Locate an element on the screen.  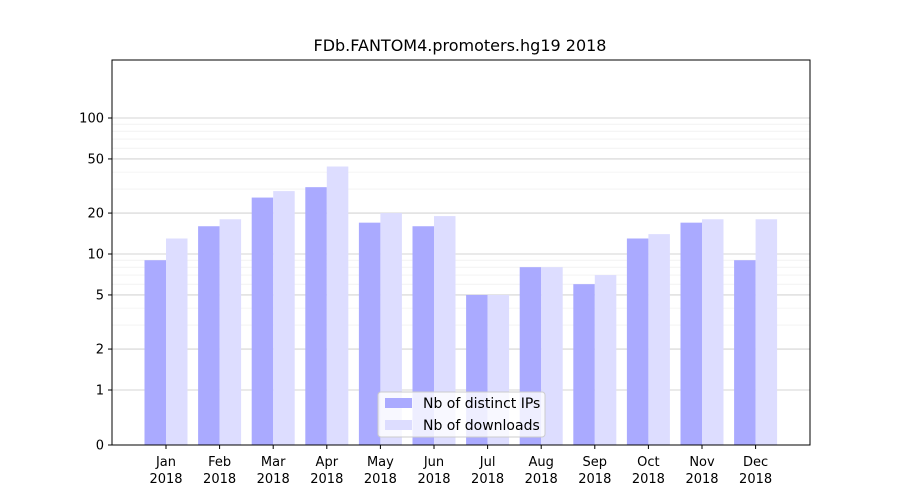
bar-distinct-ips-dec is located at coordinates (745, 352).